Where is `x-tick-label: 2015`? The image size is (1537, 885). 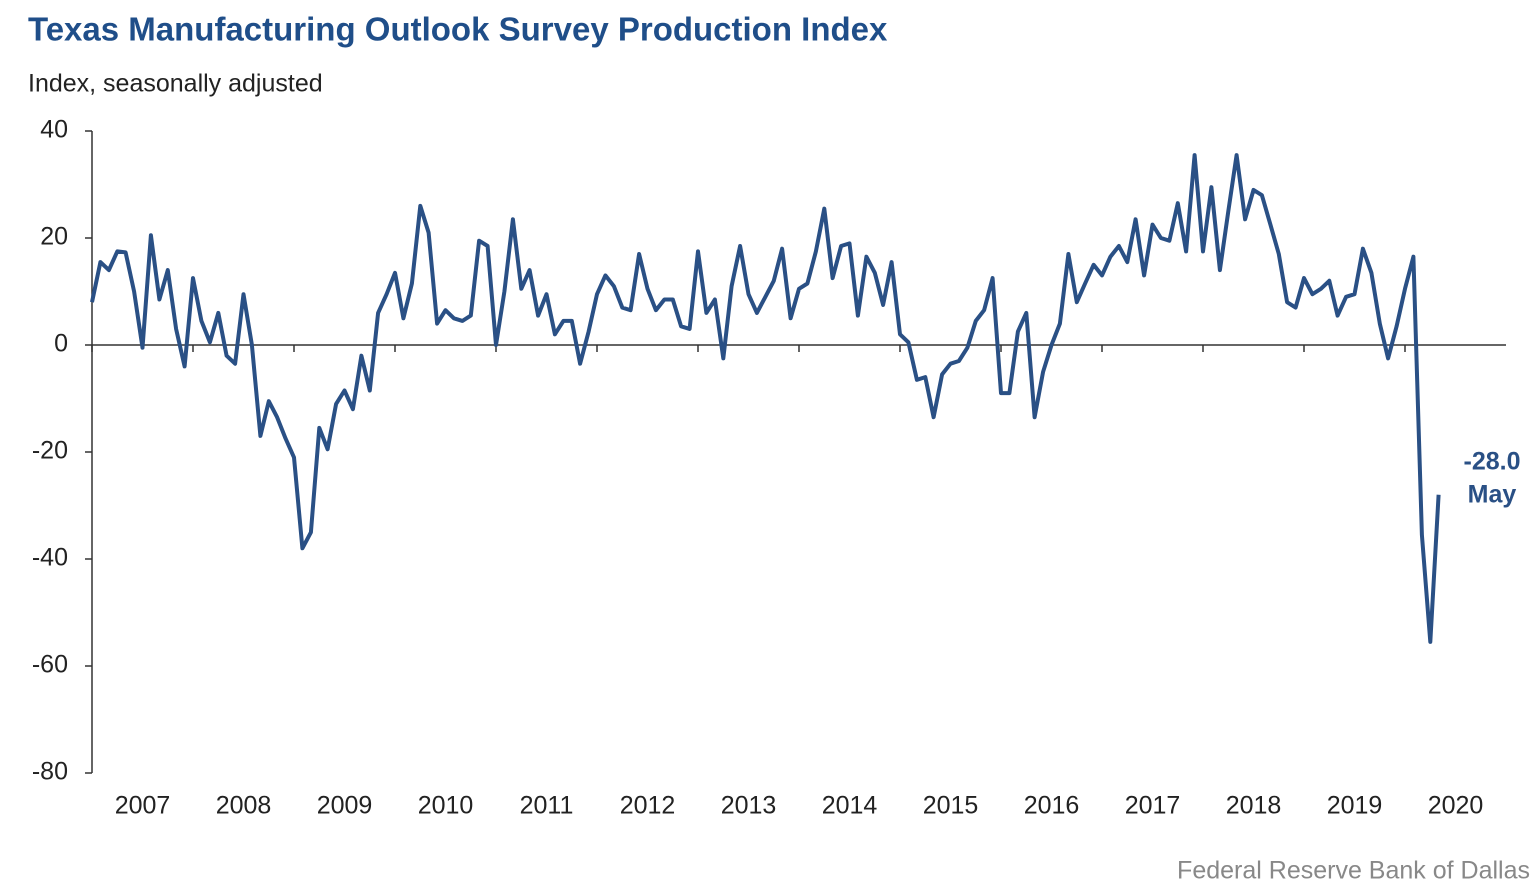
x-tick-label: 2015 is located at coordinates (951, 806).